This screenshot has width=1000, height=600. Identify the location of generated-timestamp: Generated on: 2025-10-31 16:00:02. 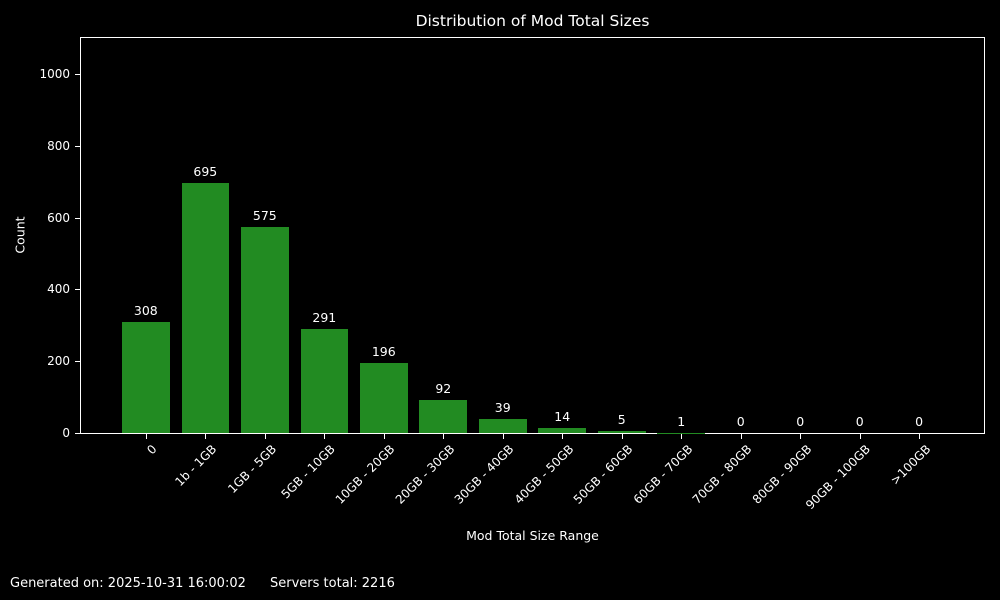
(128, 583).